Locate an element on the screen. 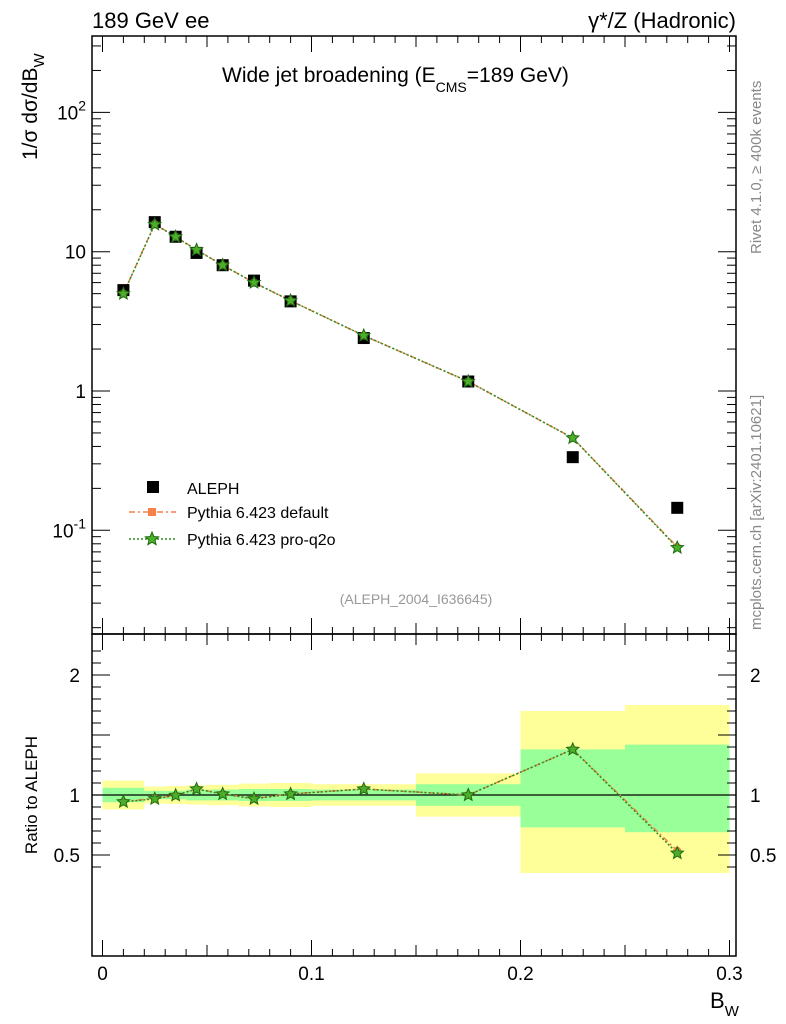 The image size is (786, 1024). analysis-tag: (ALEPH_2004_I636645) is located at coordinates (416, 599).